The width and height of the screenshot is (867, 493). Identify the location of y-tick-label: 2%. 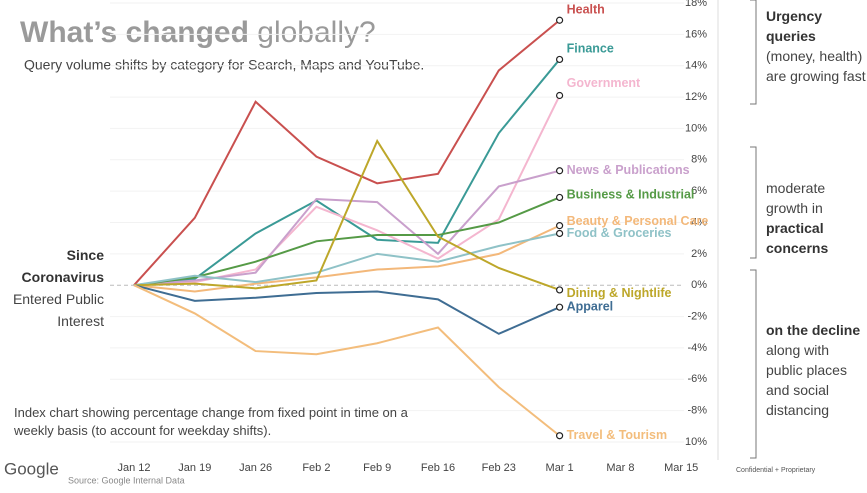
(699, 254).